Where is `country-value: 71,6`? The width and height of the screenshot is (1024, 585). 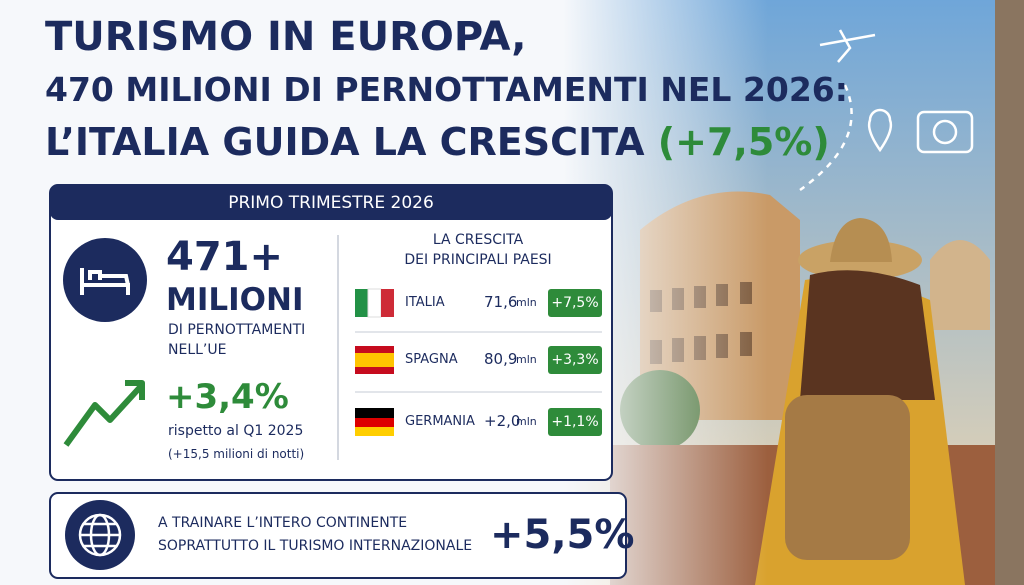 country-value: 71,6 is located at coordinates (501, 302).